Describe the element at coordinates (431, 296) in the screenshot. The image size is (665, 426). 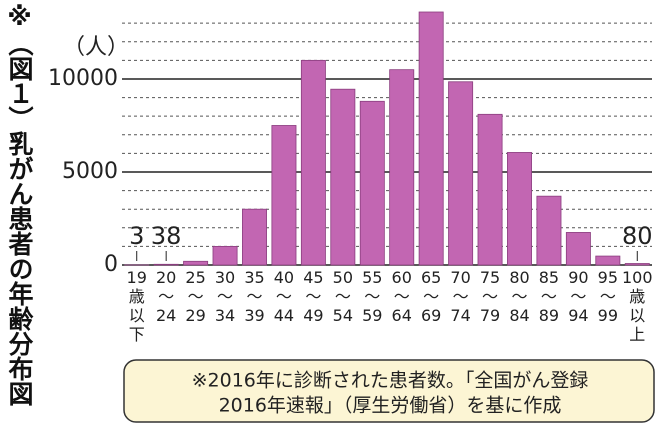
I see `x-tick-label: 65 〜 69` at that location.